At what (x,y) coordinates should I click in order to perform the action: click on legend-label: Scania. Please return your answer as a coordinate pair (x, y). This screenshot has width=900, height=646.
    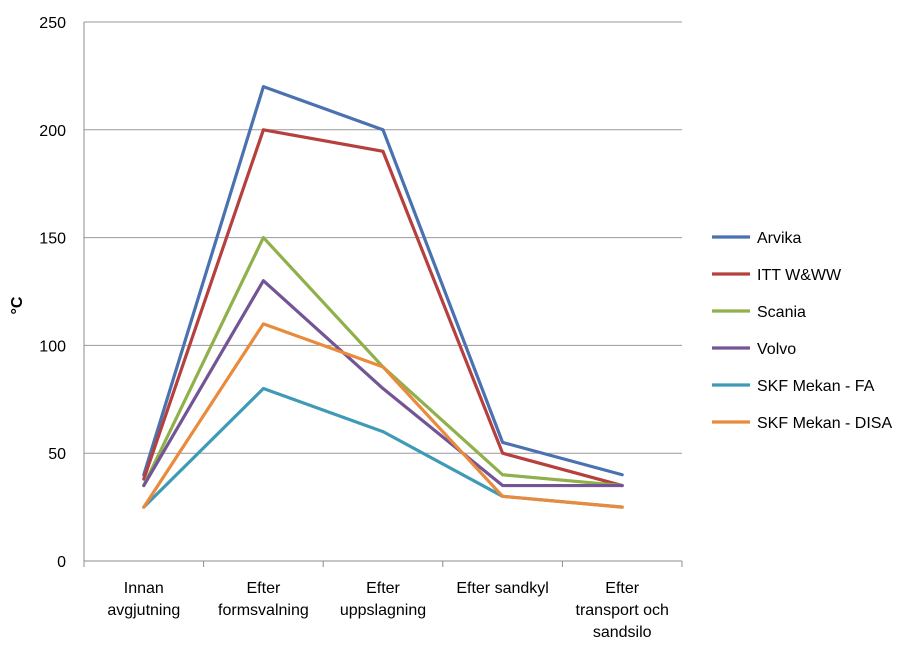
    Looking at the image, I should click on (781, 312).